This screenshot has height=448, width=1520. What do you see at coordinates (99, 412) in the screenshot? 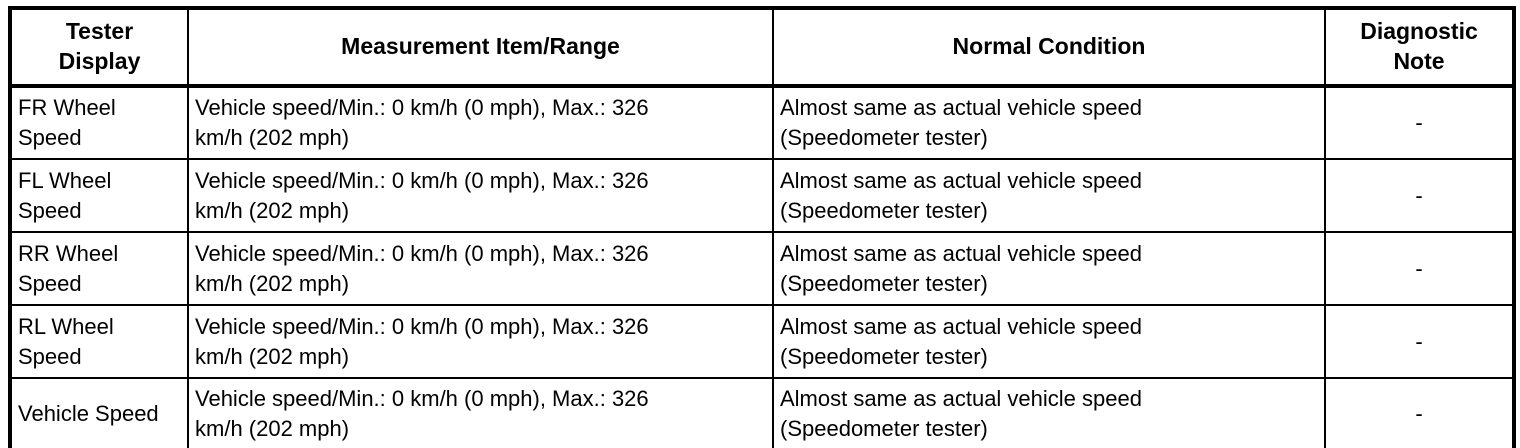
I see `cell-tester-display: Vehicle Speed` at bounding box center [99, 412].